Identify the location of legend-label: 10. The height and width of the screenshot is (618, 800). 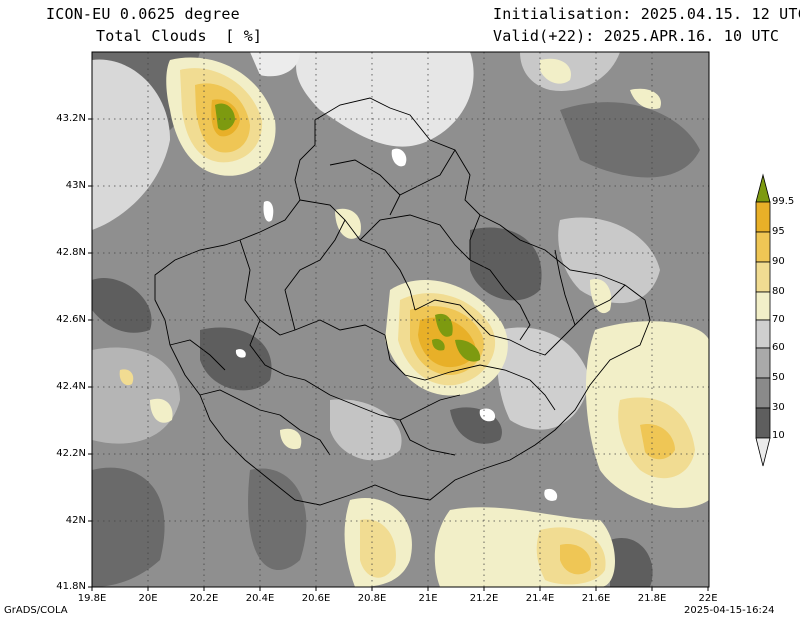
(778, 435).